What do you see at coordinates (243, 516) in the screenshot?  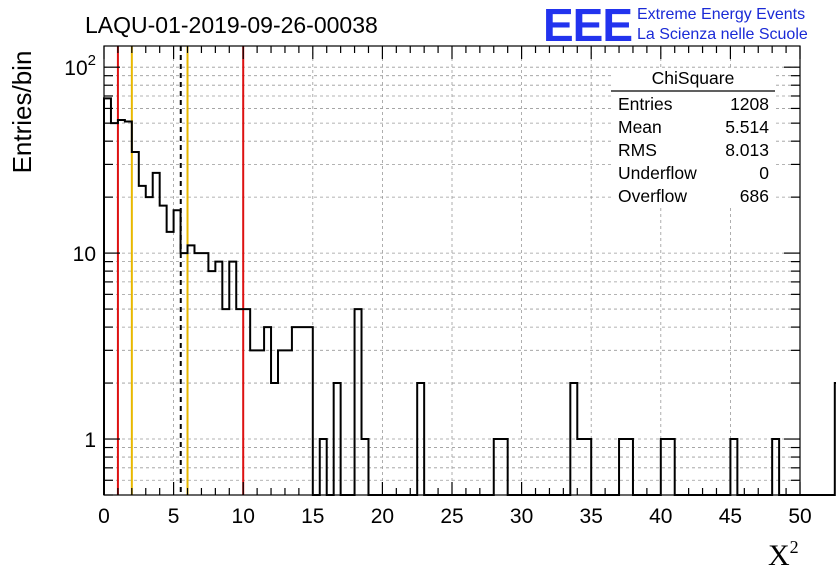 I see `x-tick-label: 10` at bounding box center [243, 516].